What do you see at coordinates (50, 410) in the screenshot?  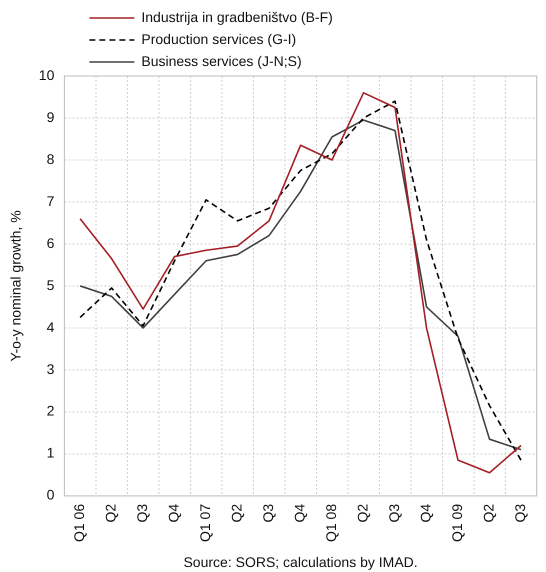 I see `y-tick-label: 2` at bounding box center [50, 410].